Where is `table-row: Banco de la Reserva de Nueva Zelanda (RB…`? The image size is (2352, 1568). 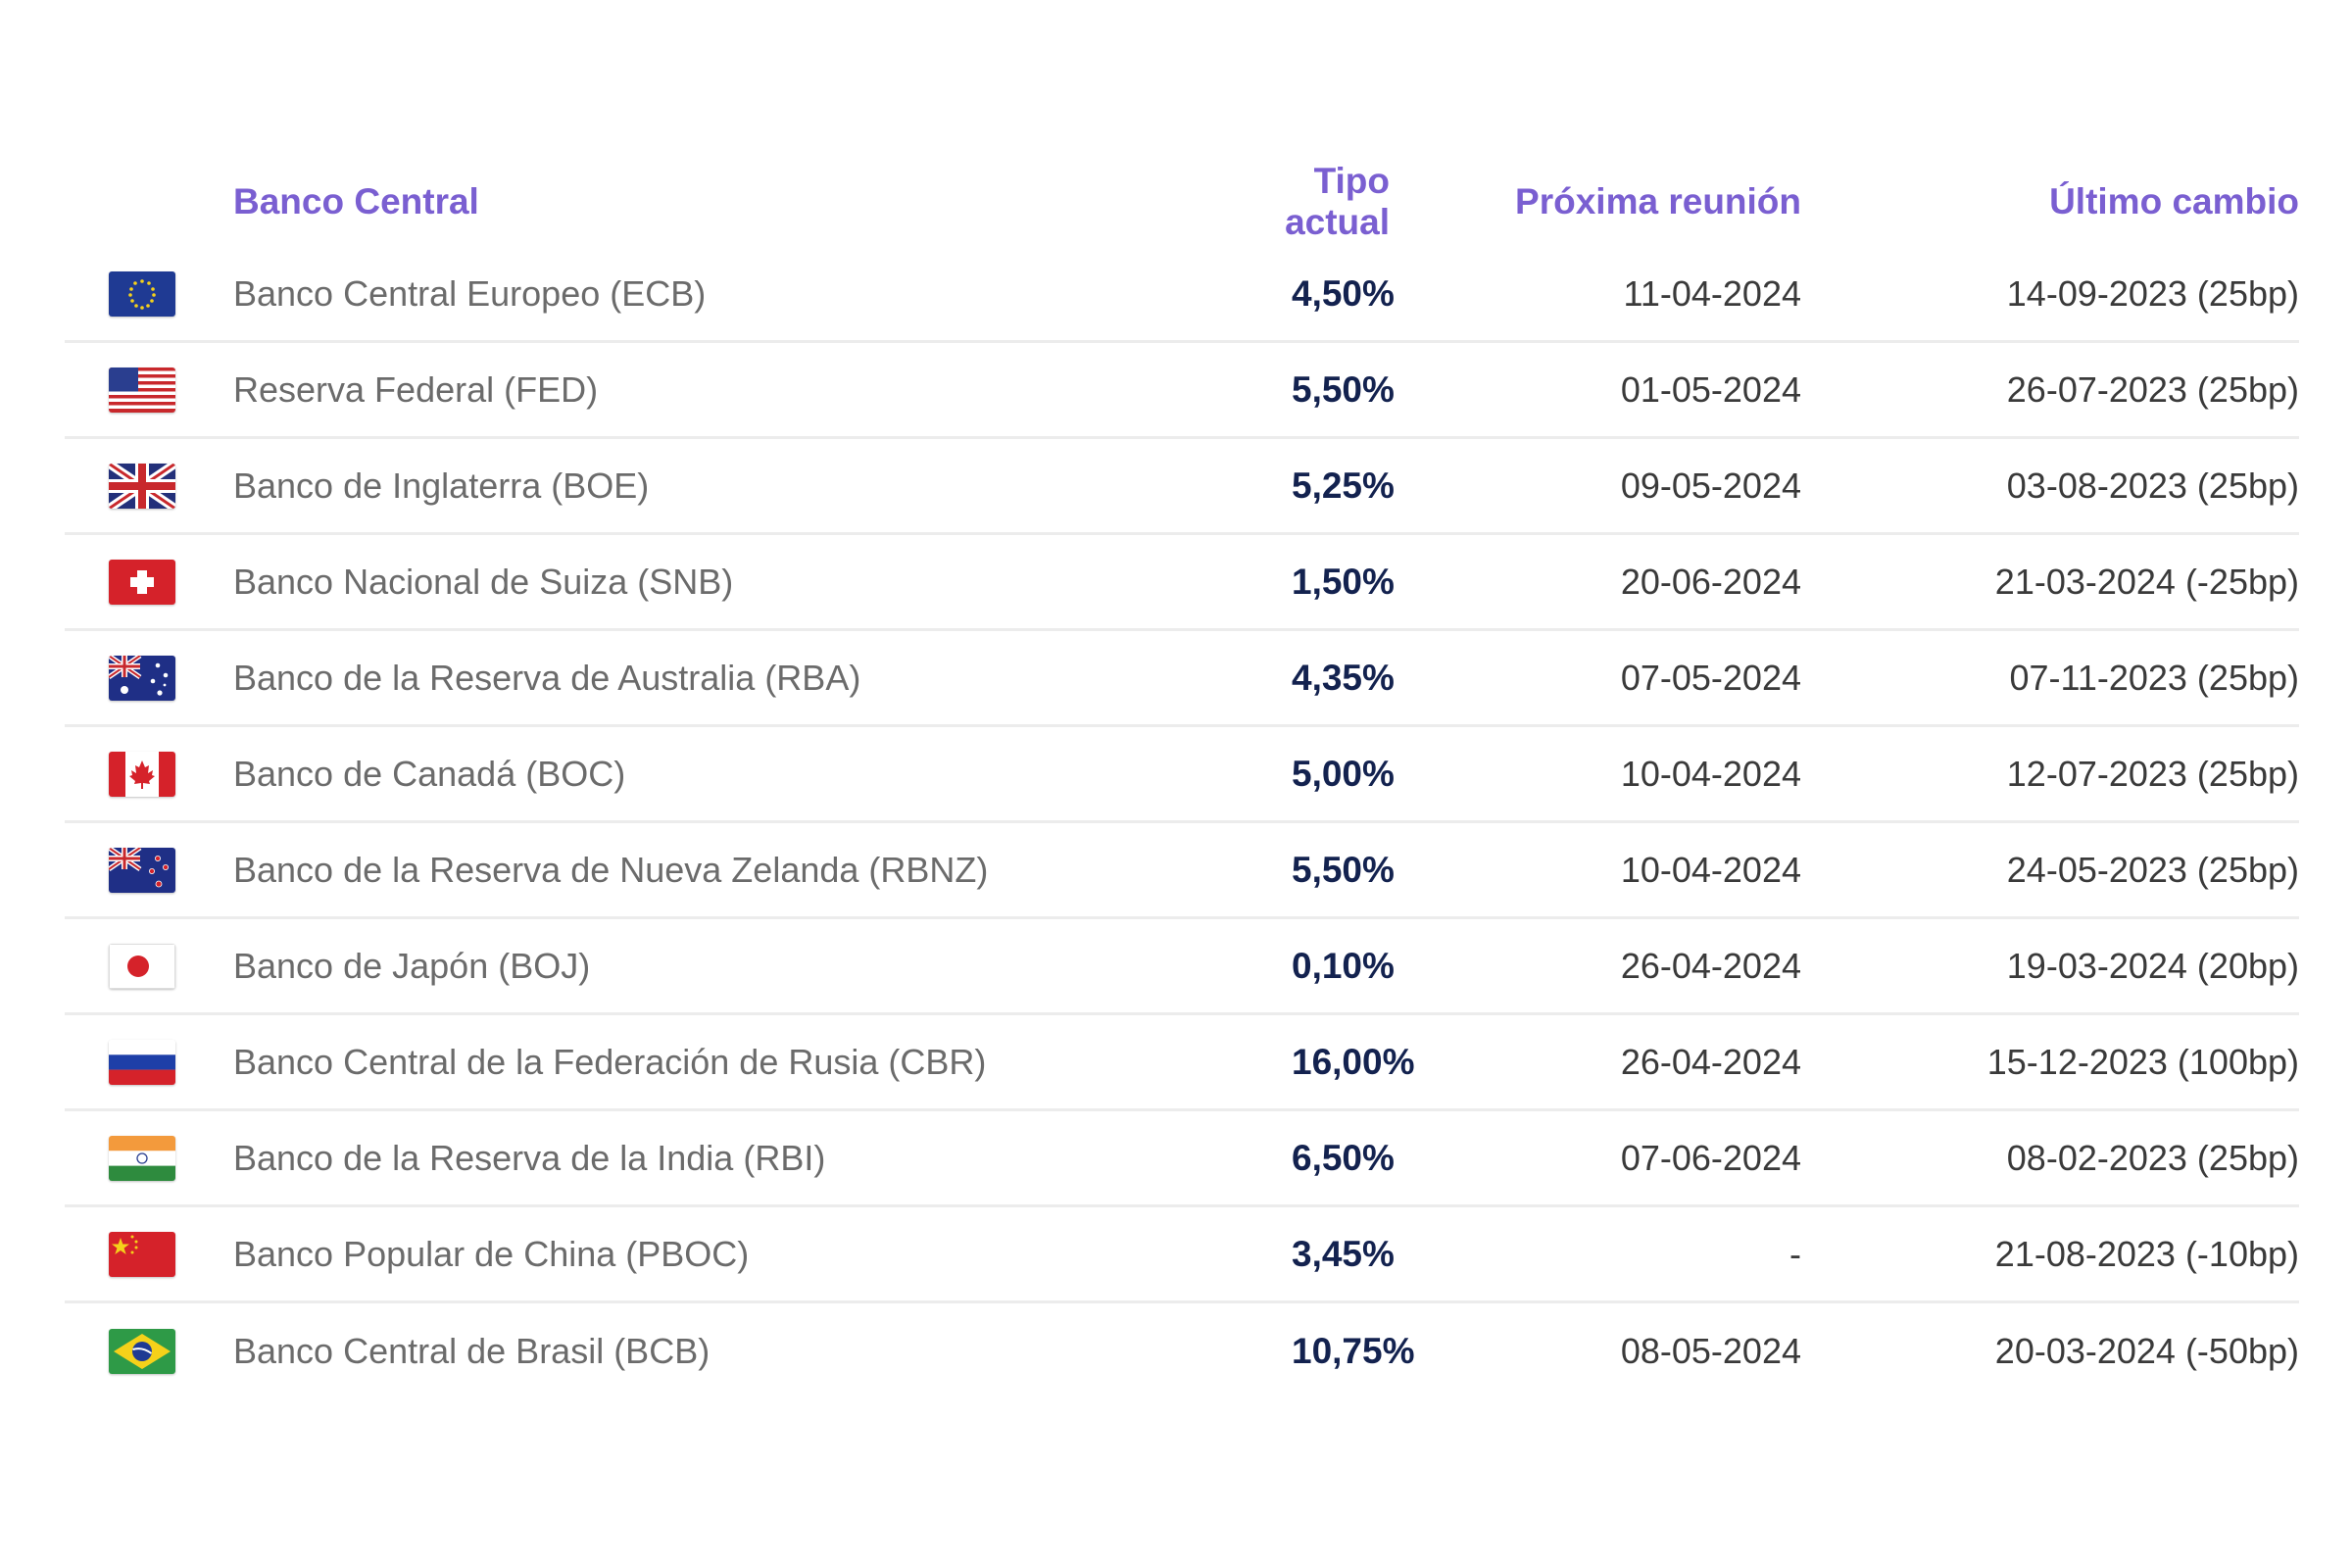
table-row: Banco de la Reserva de Nueva Zelanda (RB… is located at coordinates (1182, 871).